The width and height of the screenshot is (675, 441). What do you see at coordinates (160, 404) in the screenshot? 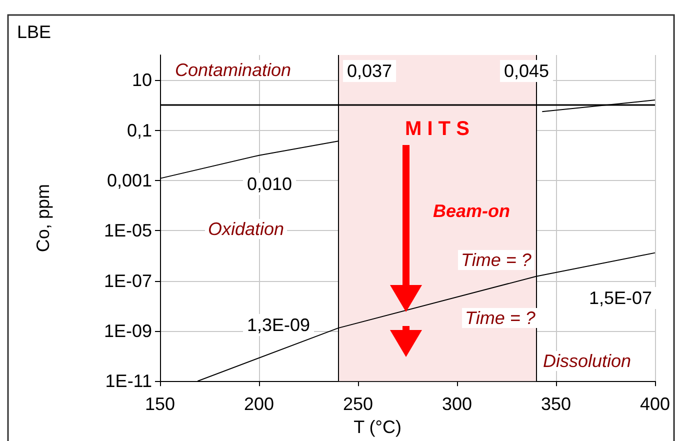
I see `x-tick-label: 150` at bounding box center [160, 404].